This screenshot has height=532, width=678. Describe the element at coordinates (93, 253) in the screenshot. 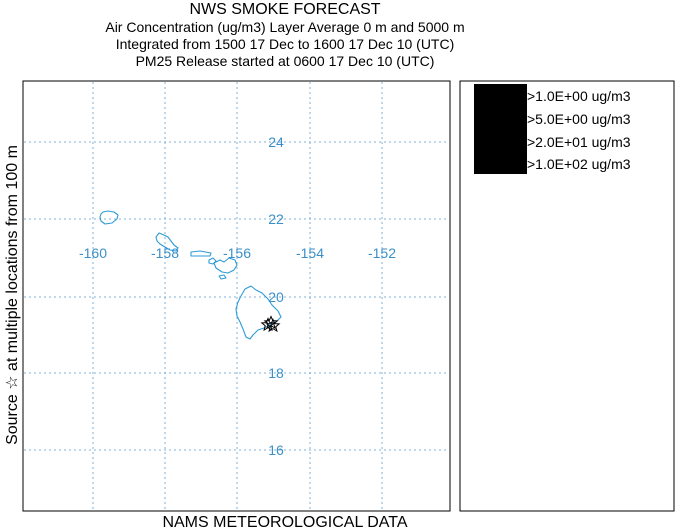

I see `lon-label-160: -160` at that location.